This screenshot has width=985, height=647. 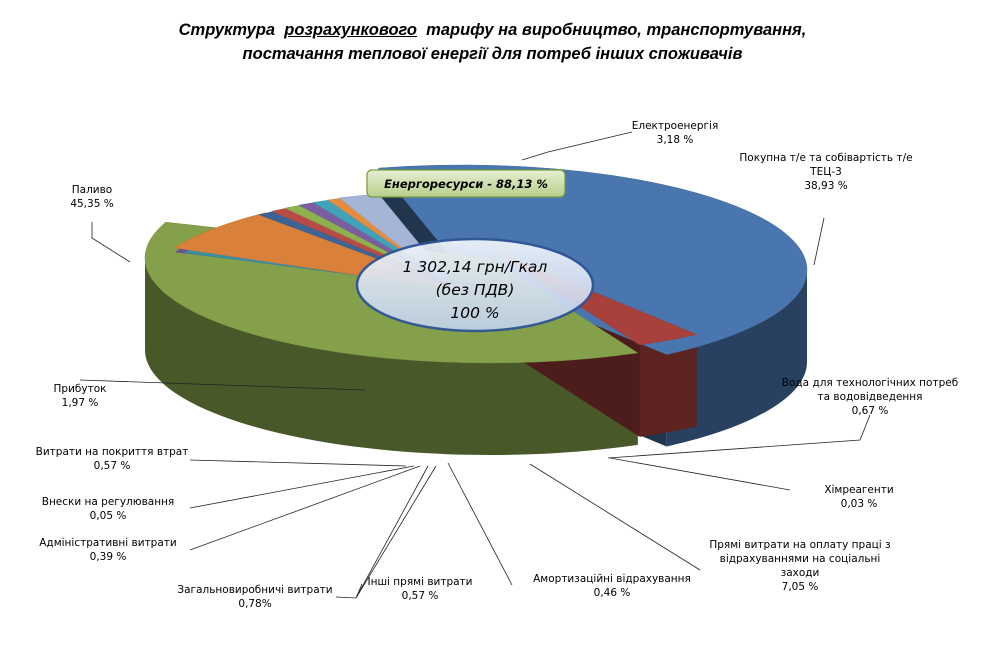 I want to click on slice-label-name: Вода для технологічних потреб, so click(x=870, y=383).